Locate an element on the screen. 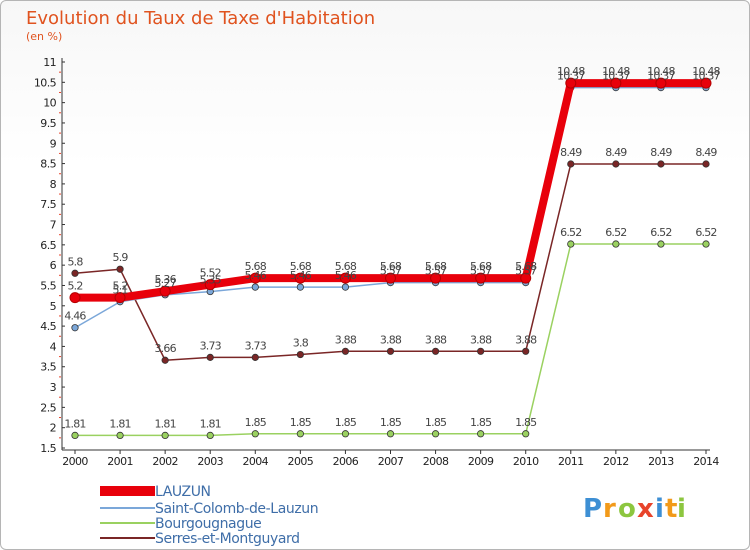 The height and width of the screenshot is (550, 750). x-tick-label: 2005 is located at coordinates (301, 461).